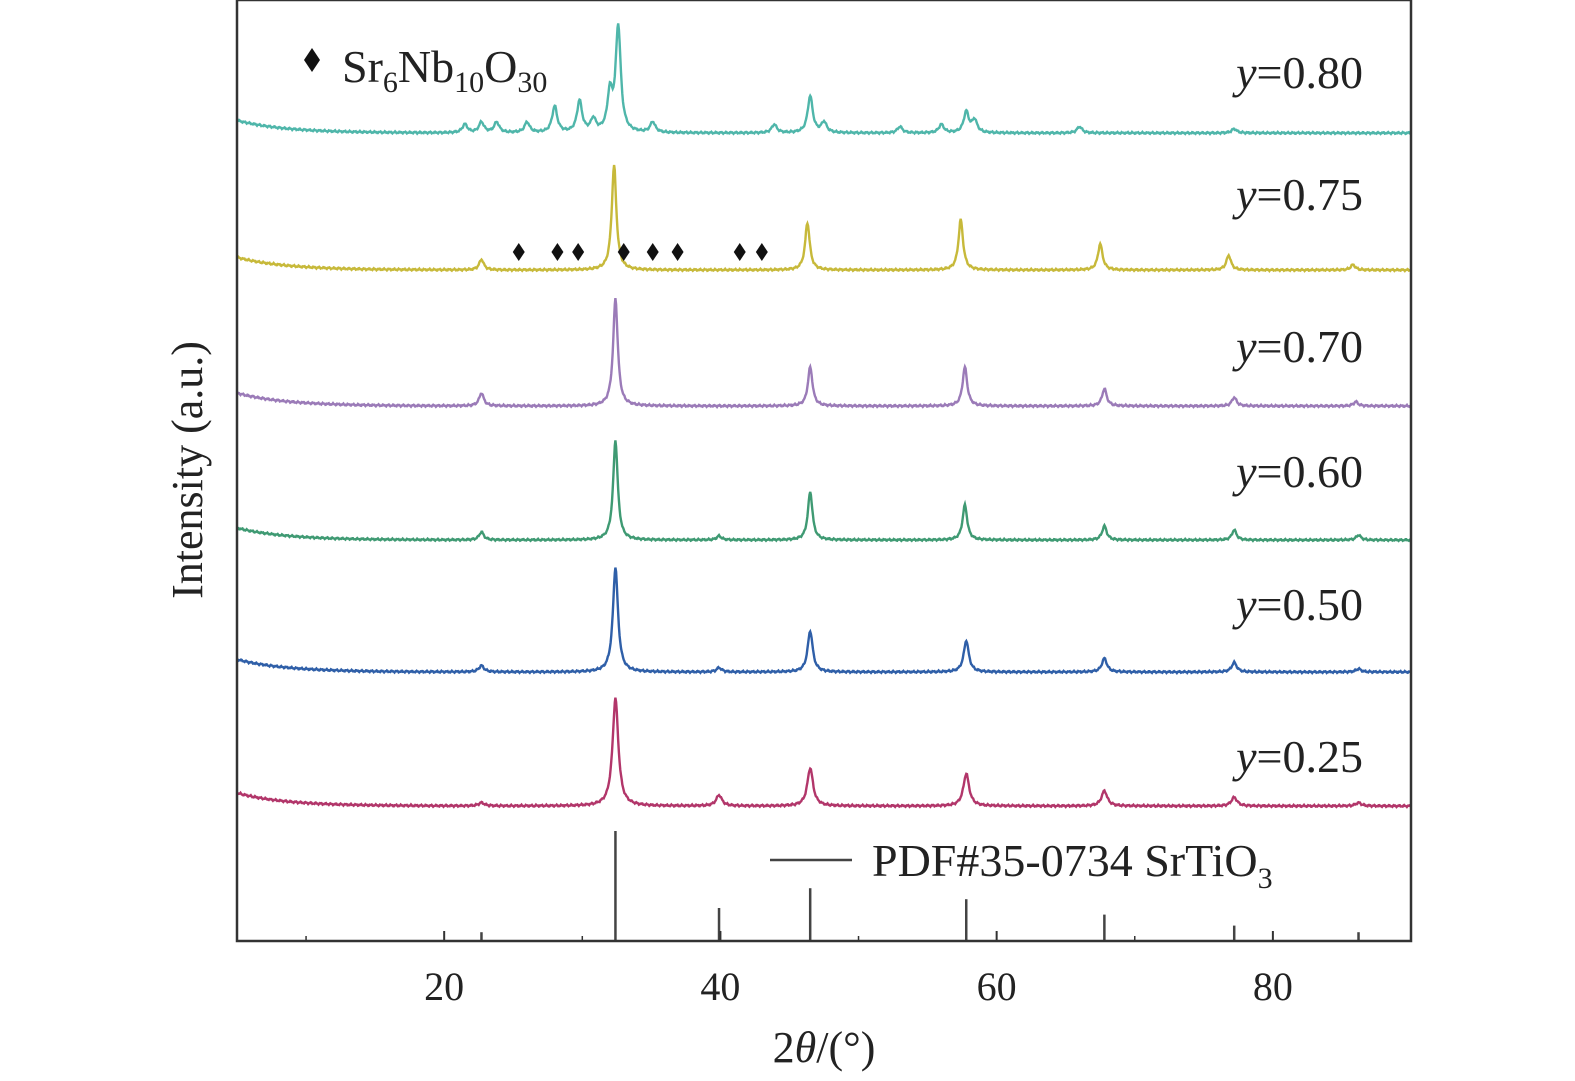  Describe the element at coordinates (824, 1047) in the screenshot. I see `x-axis-label: 2θ/(°)` at that location.